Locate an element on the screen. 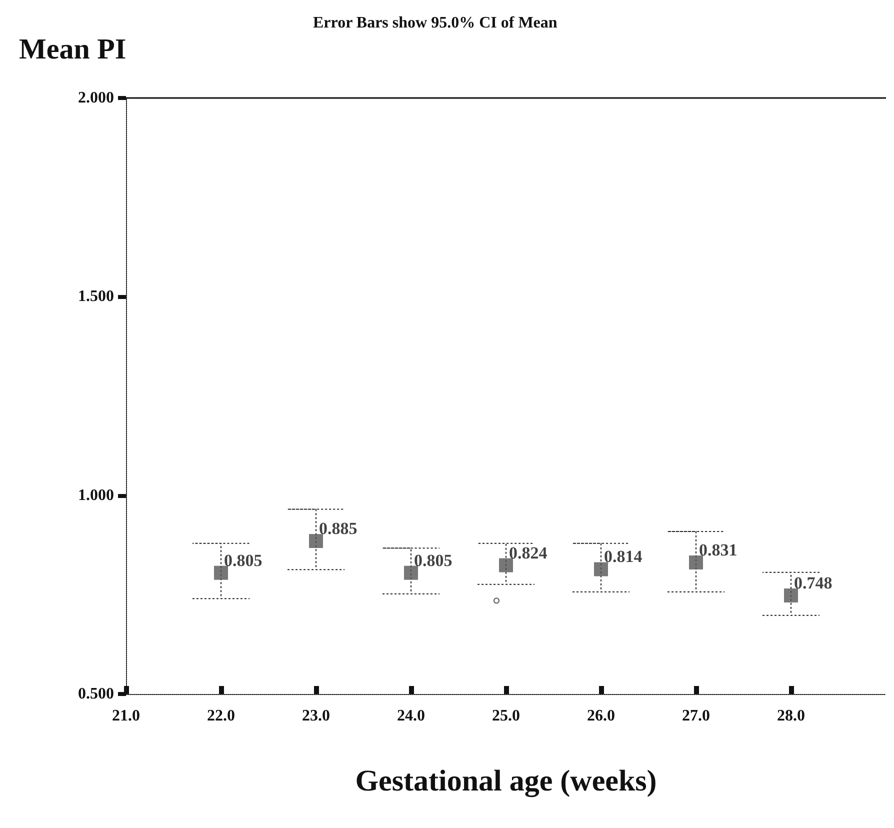 The height and width of the screenshot is (828, 894). x-tick-label: 27.0 is located at coordinates (696, 716).